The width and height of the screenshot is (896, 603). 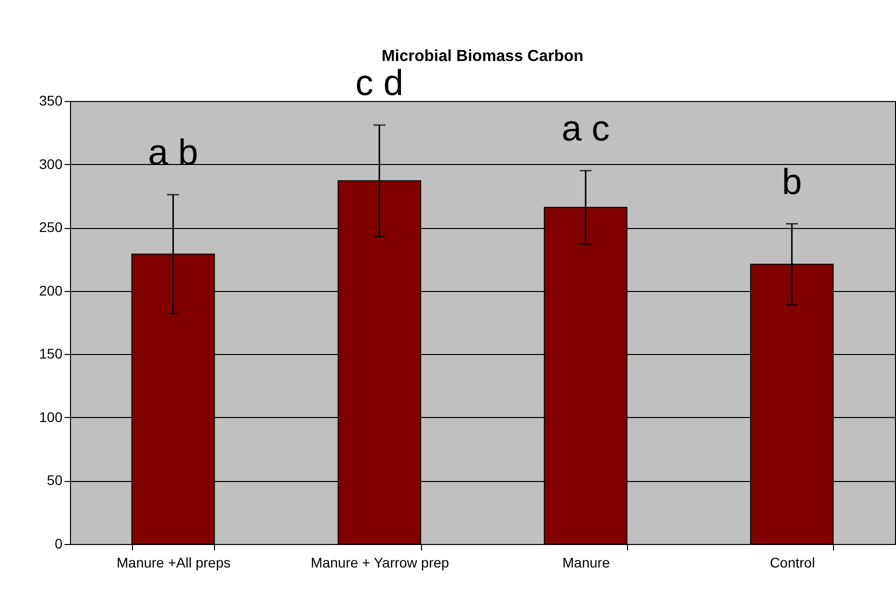 I want to click on x-tick-label: Manure +All preps, so click(x=173, y=562).